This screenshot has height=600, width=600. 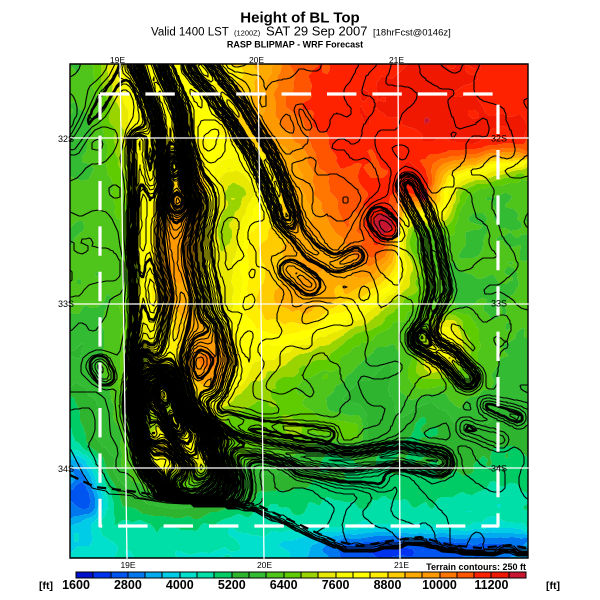 What do you see at coordinates (388, 585) in the screenshot?
I see `svg-text: 8800` at bounding box center [388, 585].